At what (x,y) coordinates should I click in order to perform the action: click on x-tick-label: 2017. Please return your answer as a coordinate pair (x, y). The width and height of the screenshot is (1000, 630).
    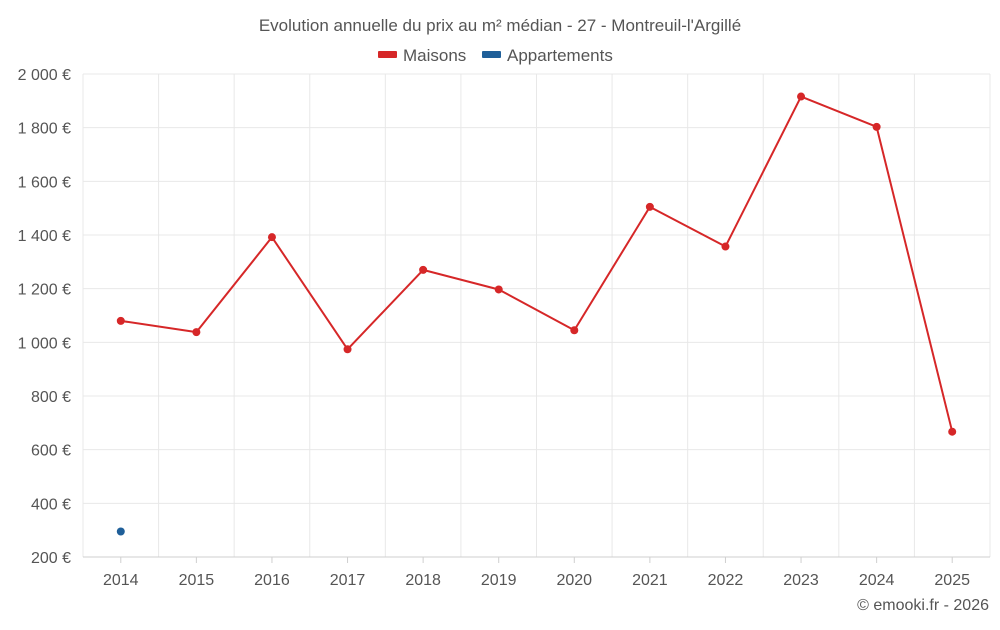
    Looking at the image, I should click on (348, 580).